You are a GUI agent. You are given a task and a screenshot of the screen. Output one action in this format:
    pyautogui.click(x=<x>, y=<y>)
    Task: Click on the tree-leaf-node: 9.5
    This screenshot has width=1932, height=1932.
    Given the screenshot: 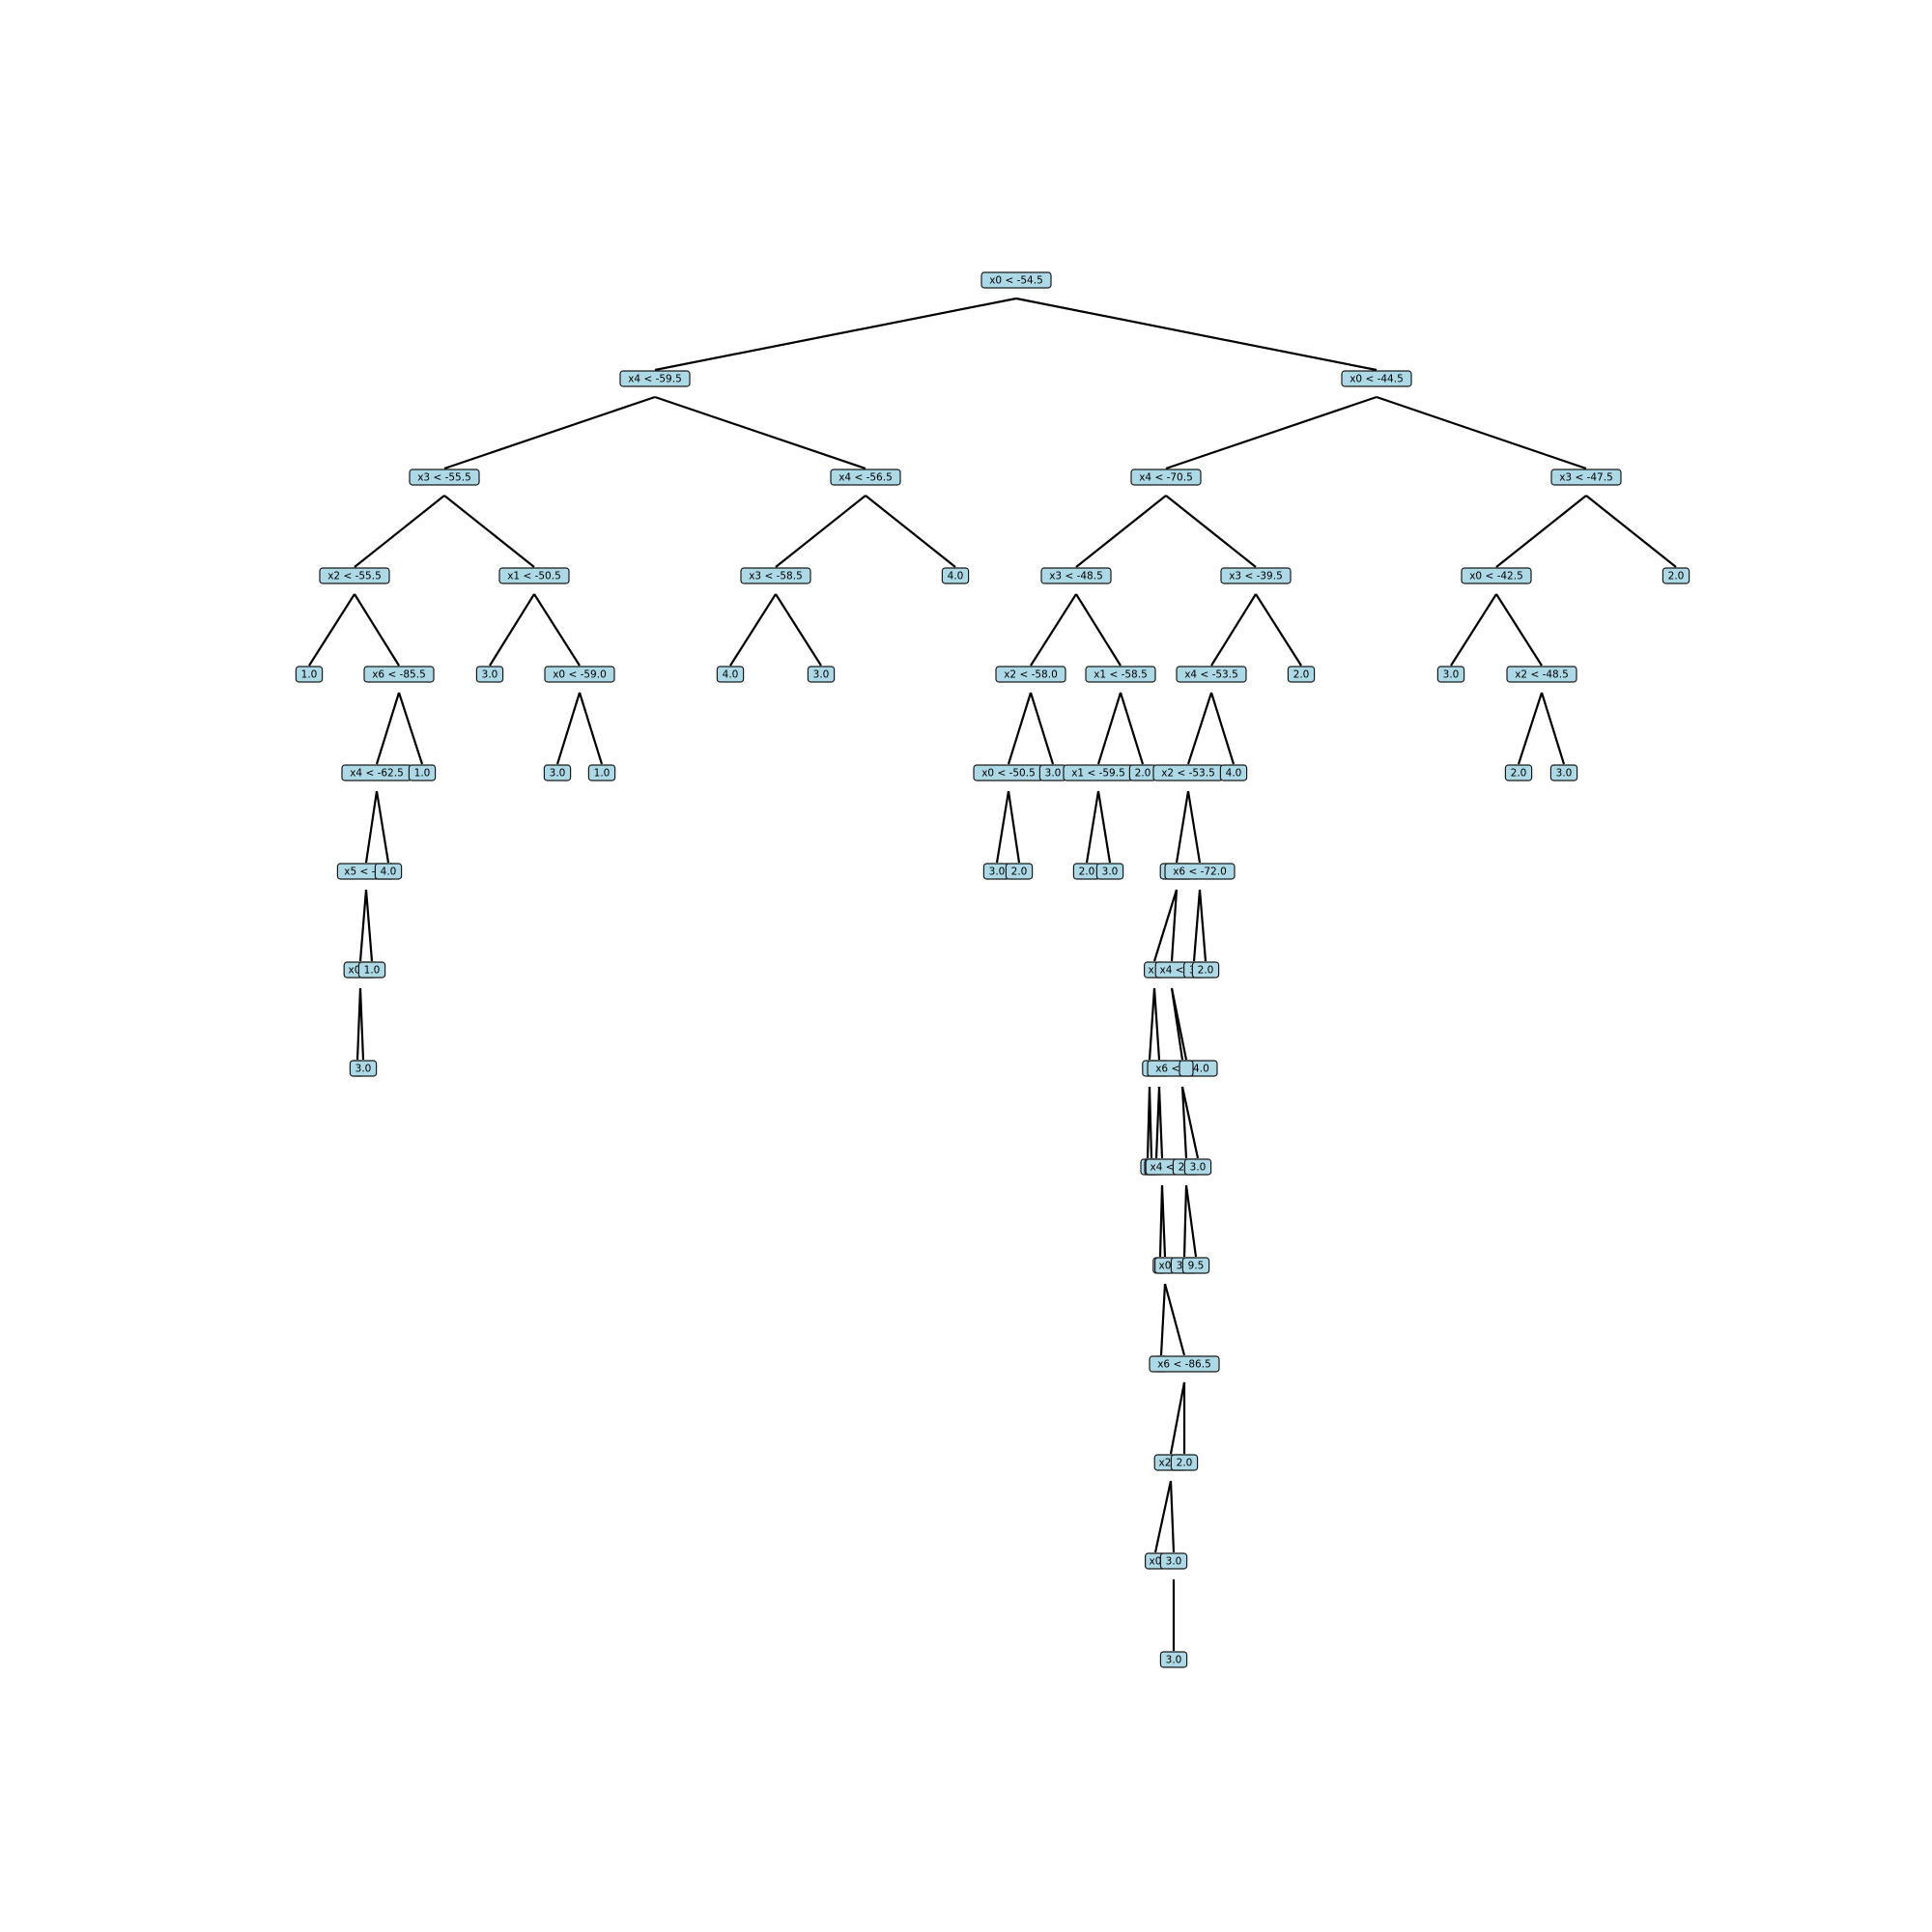 What is the action you would take?
    pyautogui.click(x=1195, y=1265)
    